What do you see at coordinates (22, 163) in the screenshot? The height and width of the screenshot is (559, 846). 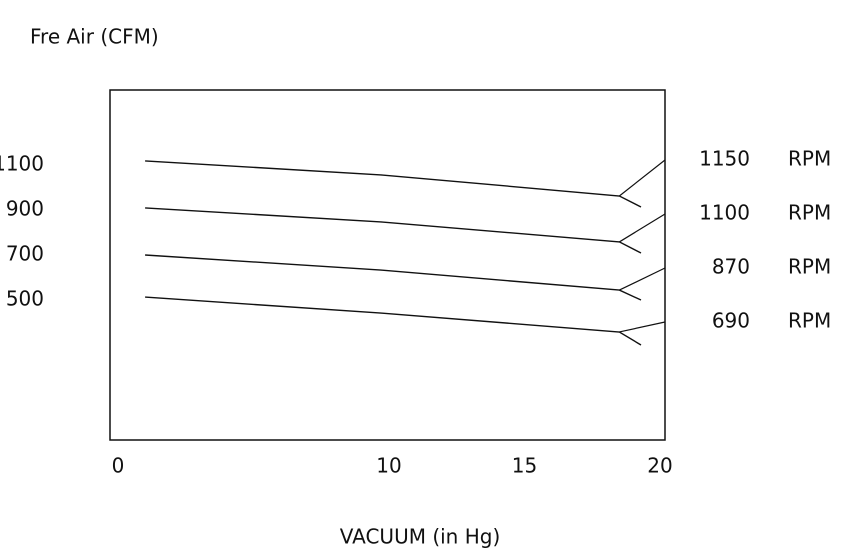 I see `y-tick-label: 1100` at bounding box center [22, 163].